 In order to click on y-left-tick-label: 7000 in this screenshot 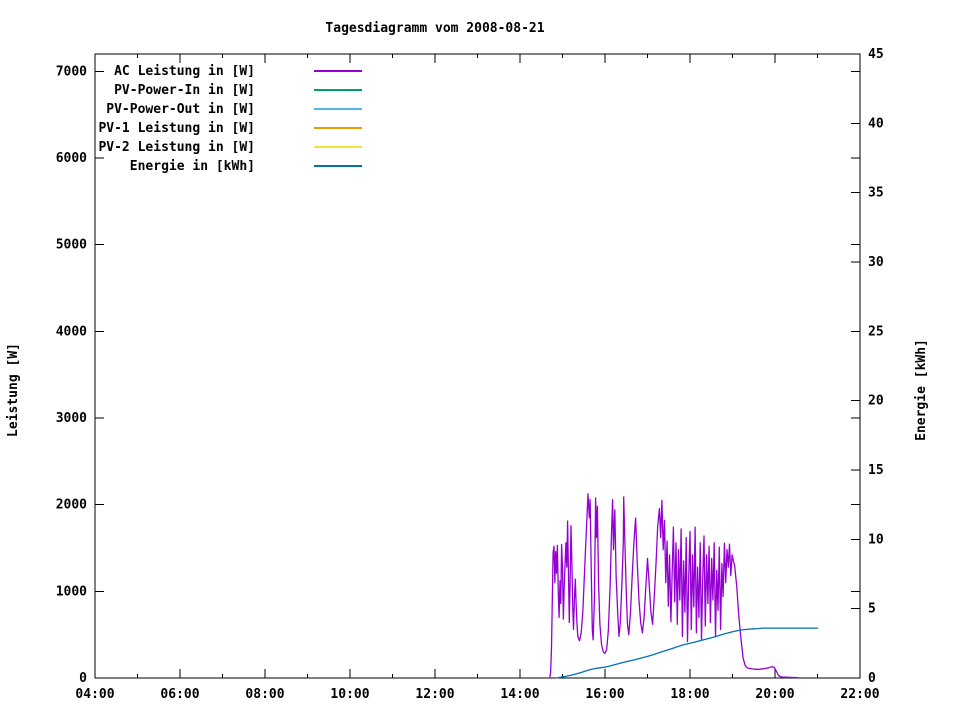, I will do `click(71, 71)`.